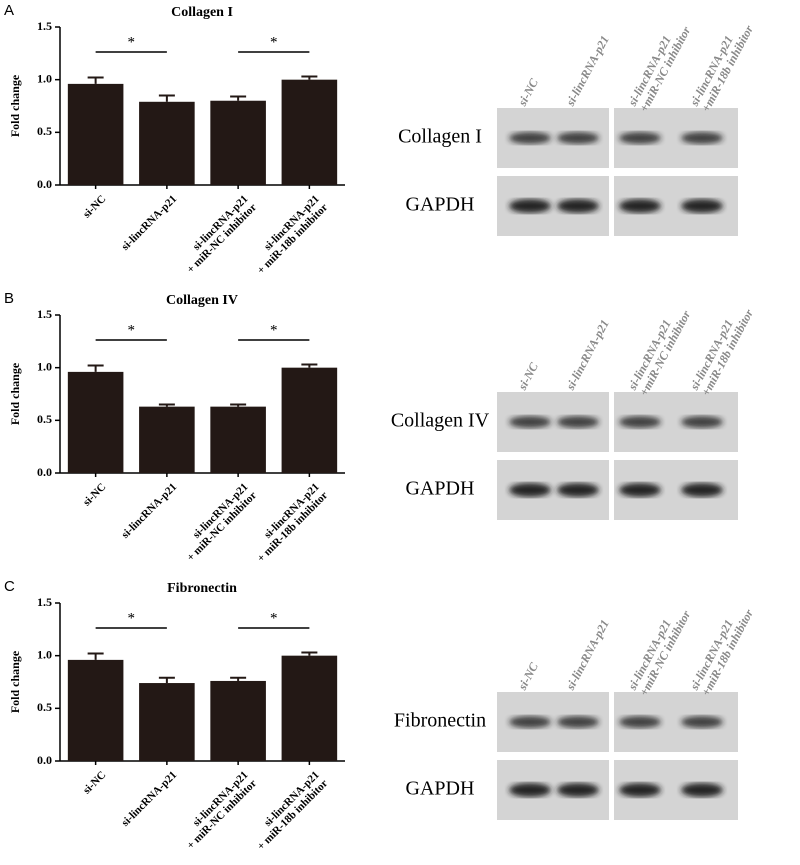 The height and width of the screenshot is (865, 800). I want to click on blot-row-label: Fibronectin, so click(440, 721).